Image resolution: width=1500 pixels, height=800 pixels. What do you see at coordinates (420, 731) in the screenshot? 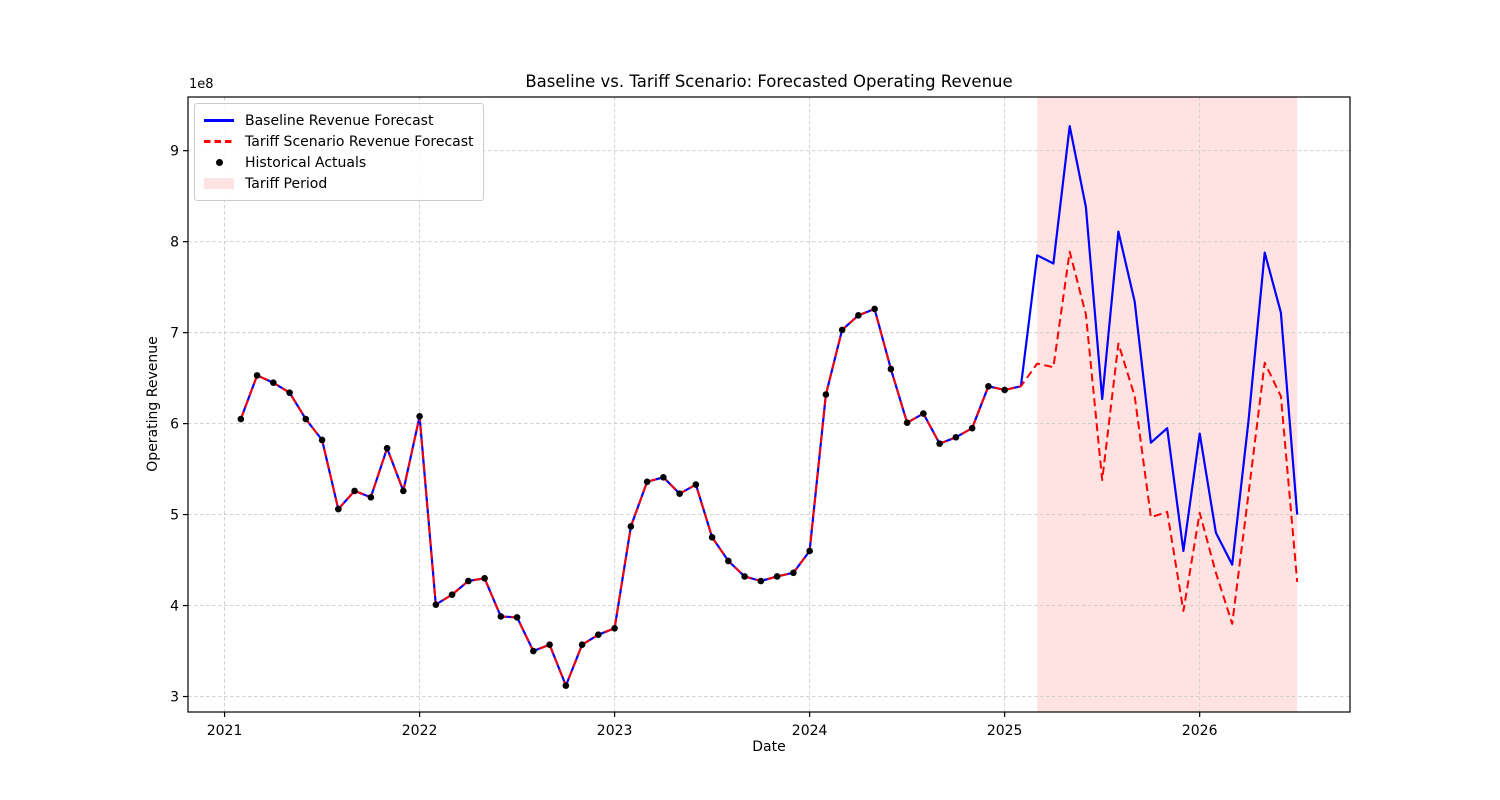
I see `x-tick-label: 2022` at bounding box center [420, 731].